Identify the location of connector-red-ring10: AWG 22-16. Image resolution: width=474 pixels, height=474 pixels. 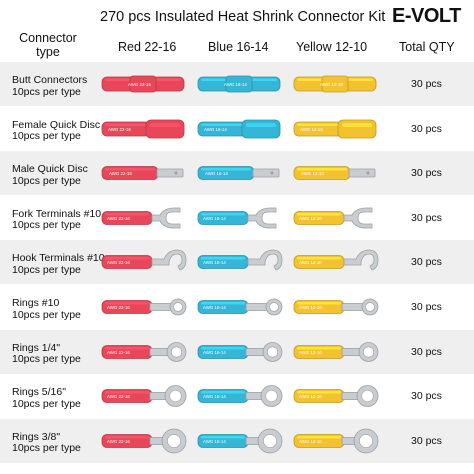
(144, 307).